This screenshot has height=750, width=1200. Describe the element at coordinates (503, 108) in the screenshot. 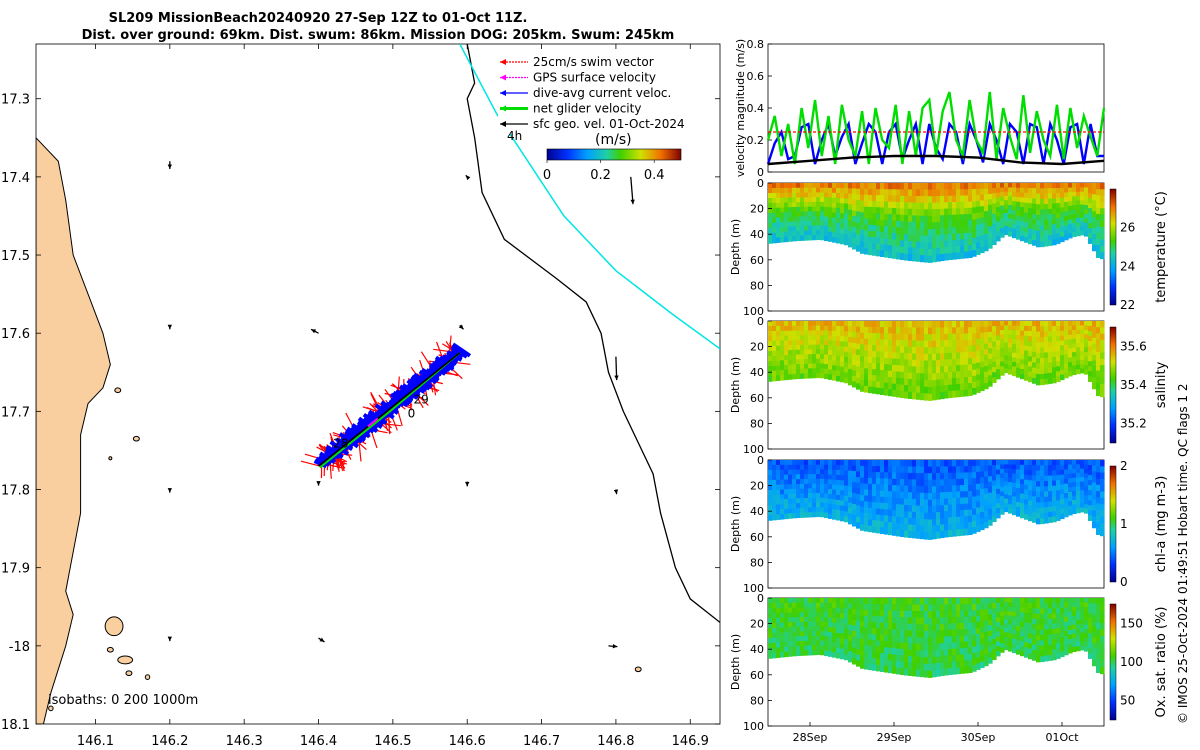

I see `legend-arrowhead` at that location.